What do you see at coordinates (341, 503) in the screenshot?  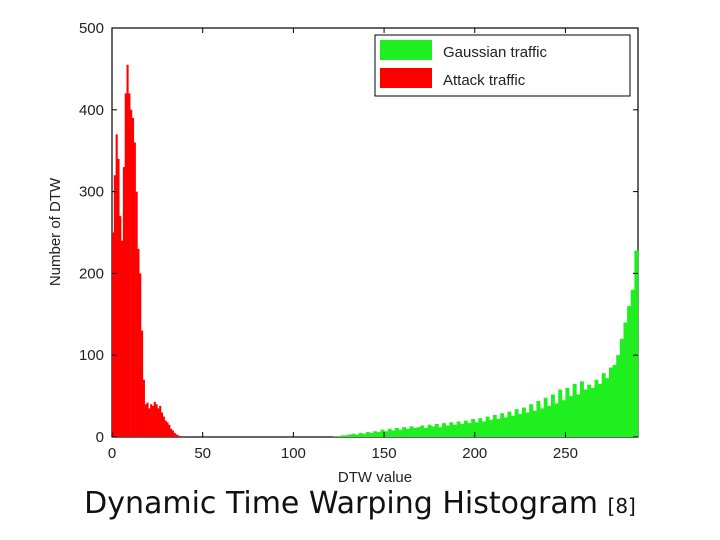 I see `caption-title: Dynamic Time Warping Histogram` at bounding box center [341, 503].